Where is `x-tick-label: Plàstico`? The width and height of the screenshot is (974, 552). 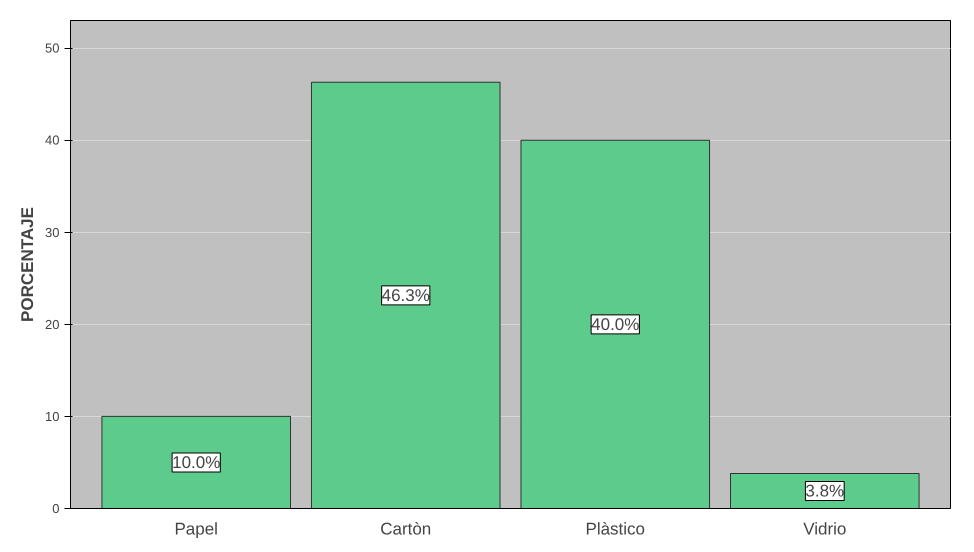
x-tick-label: Plàstico is located at coordinates (616, 529).